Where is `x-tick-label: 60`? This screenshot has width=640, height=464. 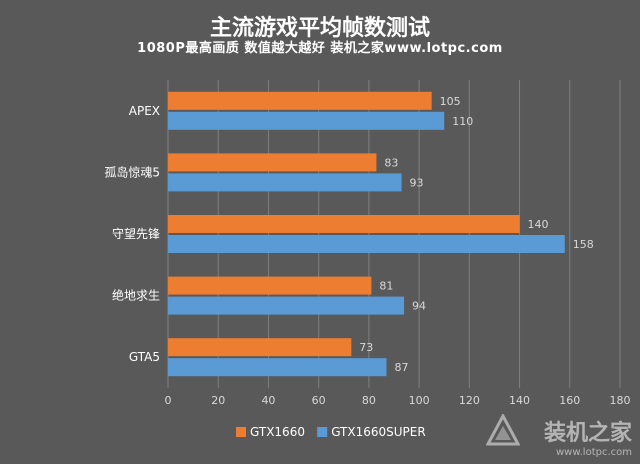 x-tick-label: 60 is located at coordinates (319, 400).